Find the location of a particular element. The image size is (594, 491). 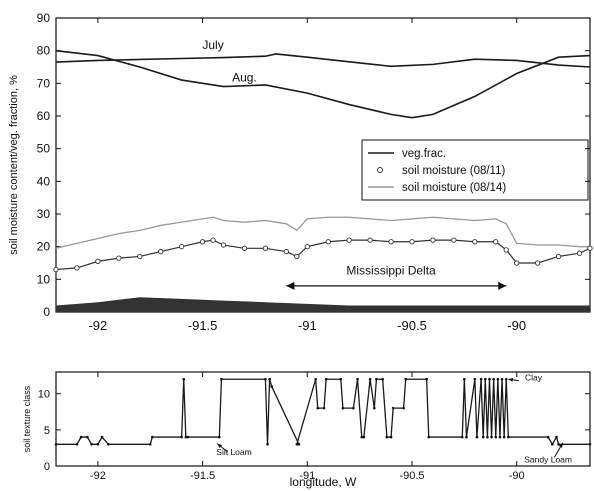

annotation: Clay is located at coordinates (534, 378).